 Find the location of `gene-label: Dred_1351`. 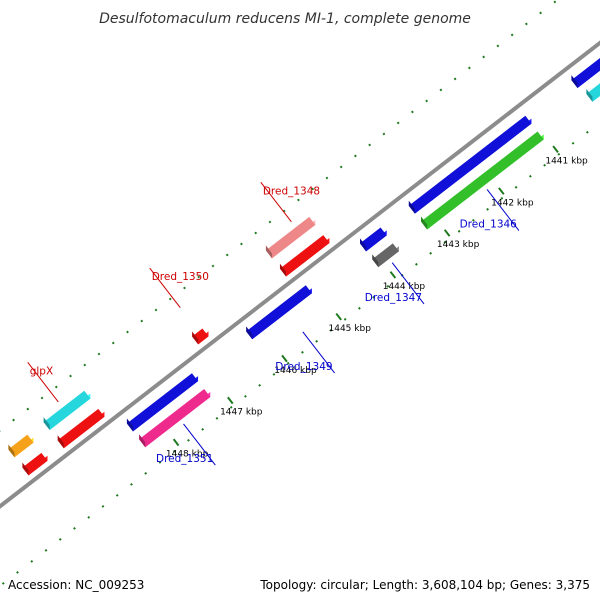

gene-label: Dred_1351 is located at coordinates (184, 459).